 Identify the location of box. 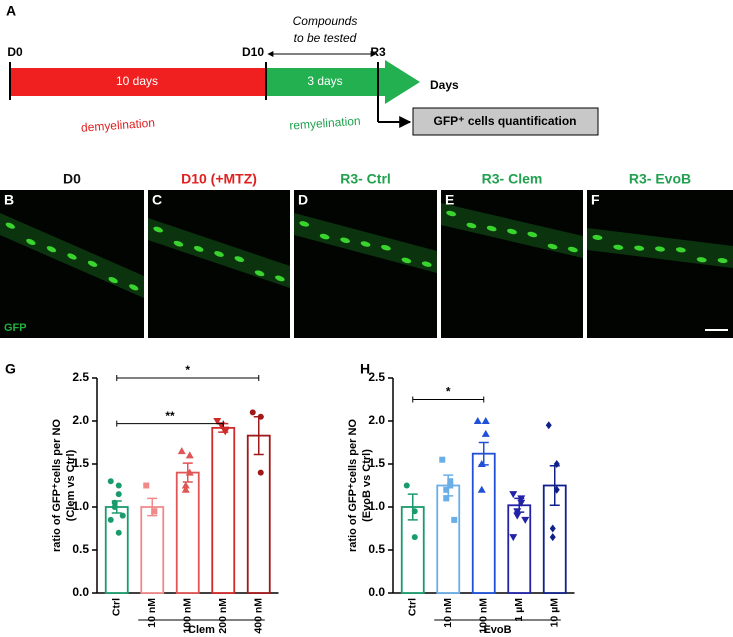
(505, 121).